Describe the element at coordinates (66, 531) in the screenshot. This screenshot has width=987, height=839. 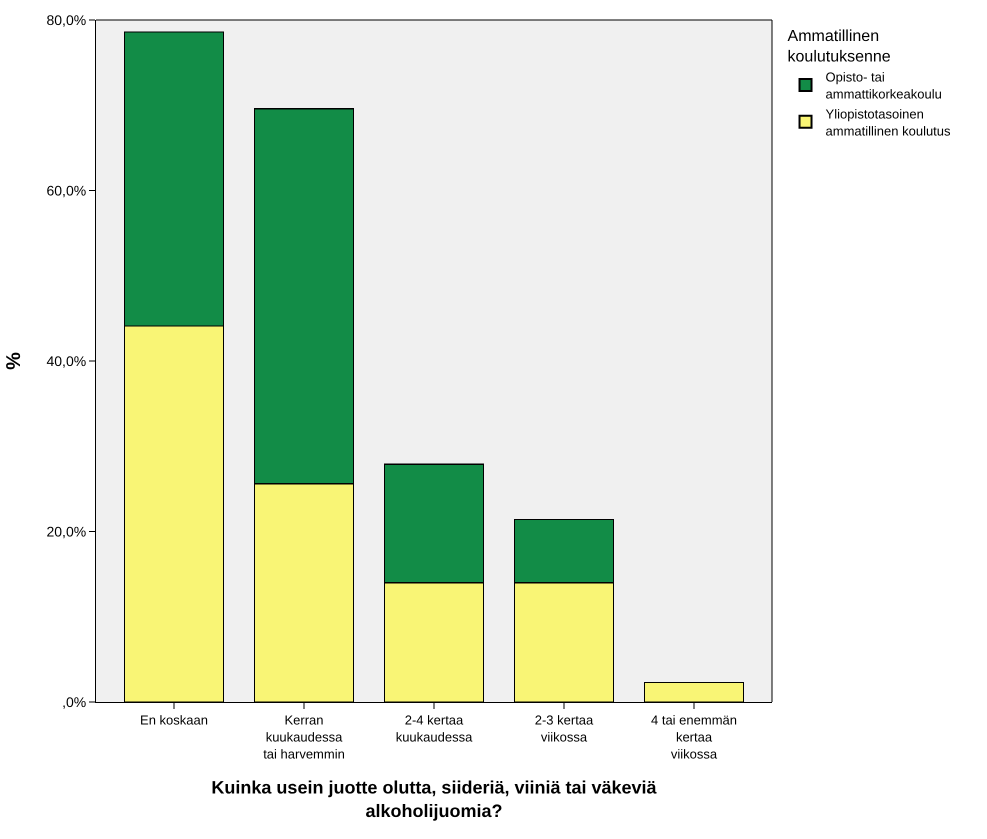
I see `y-tick-label: 20,0%` at that location.